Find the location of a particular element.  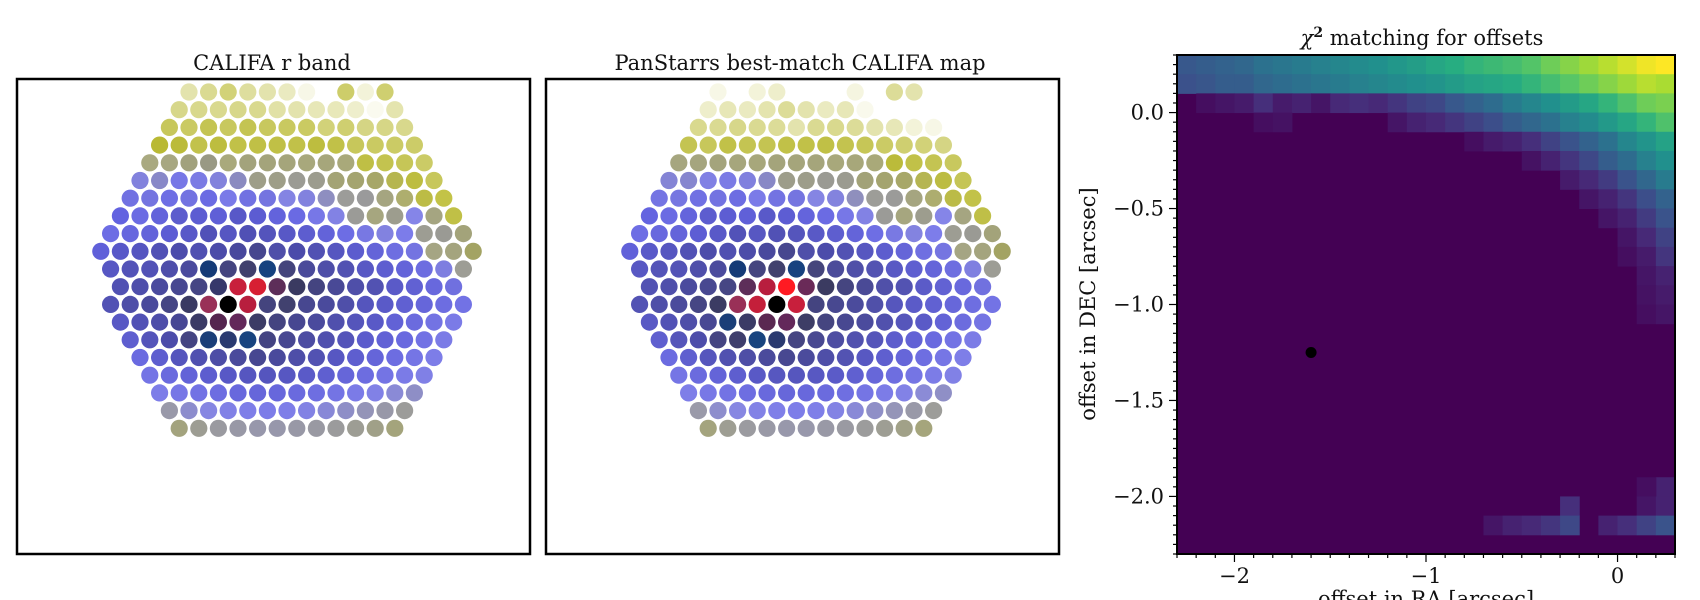

chi2-panel-title: χ2 matching for offsets is located at coordinates (1421, 37).